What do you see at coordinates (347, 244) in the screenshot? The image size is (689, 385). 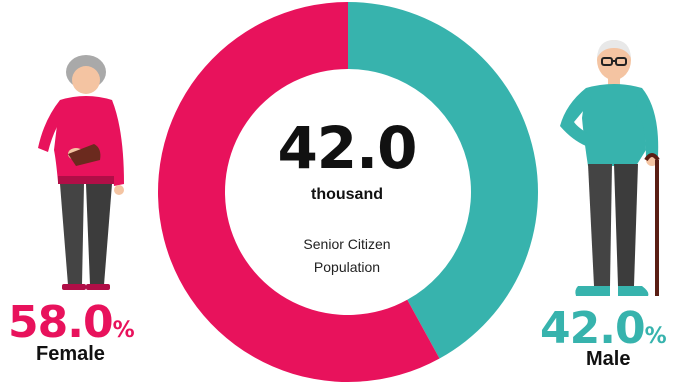 I see `center-label-line-1: Senior Citizen` at bounding box center [347, 244].